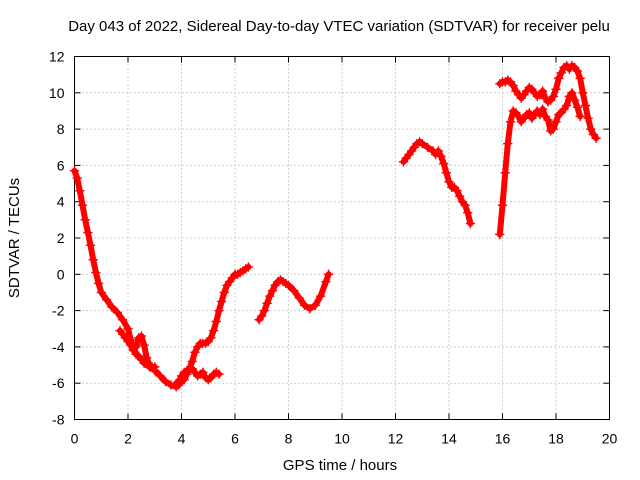 This screenshot has height=480, width=640. I want to click on y-tick-label: -6, so click(58, 383).